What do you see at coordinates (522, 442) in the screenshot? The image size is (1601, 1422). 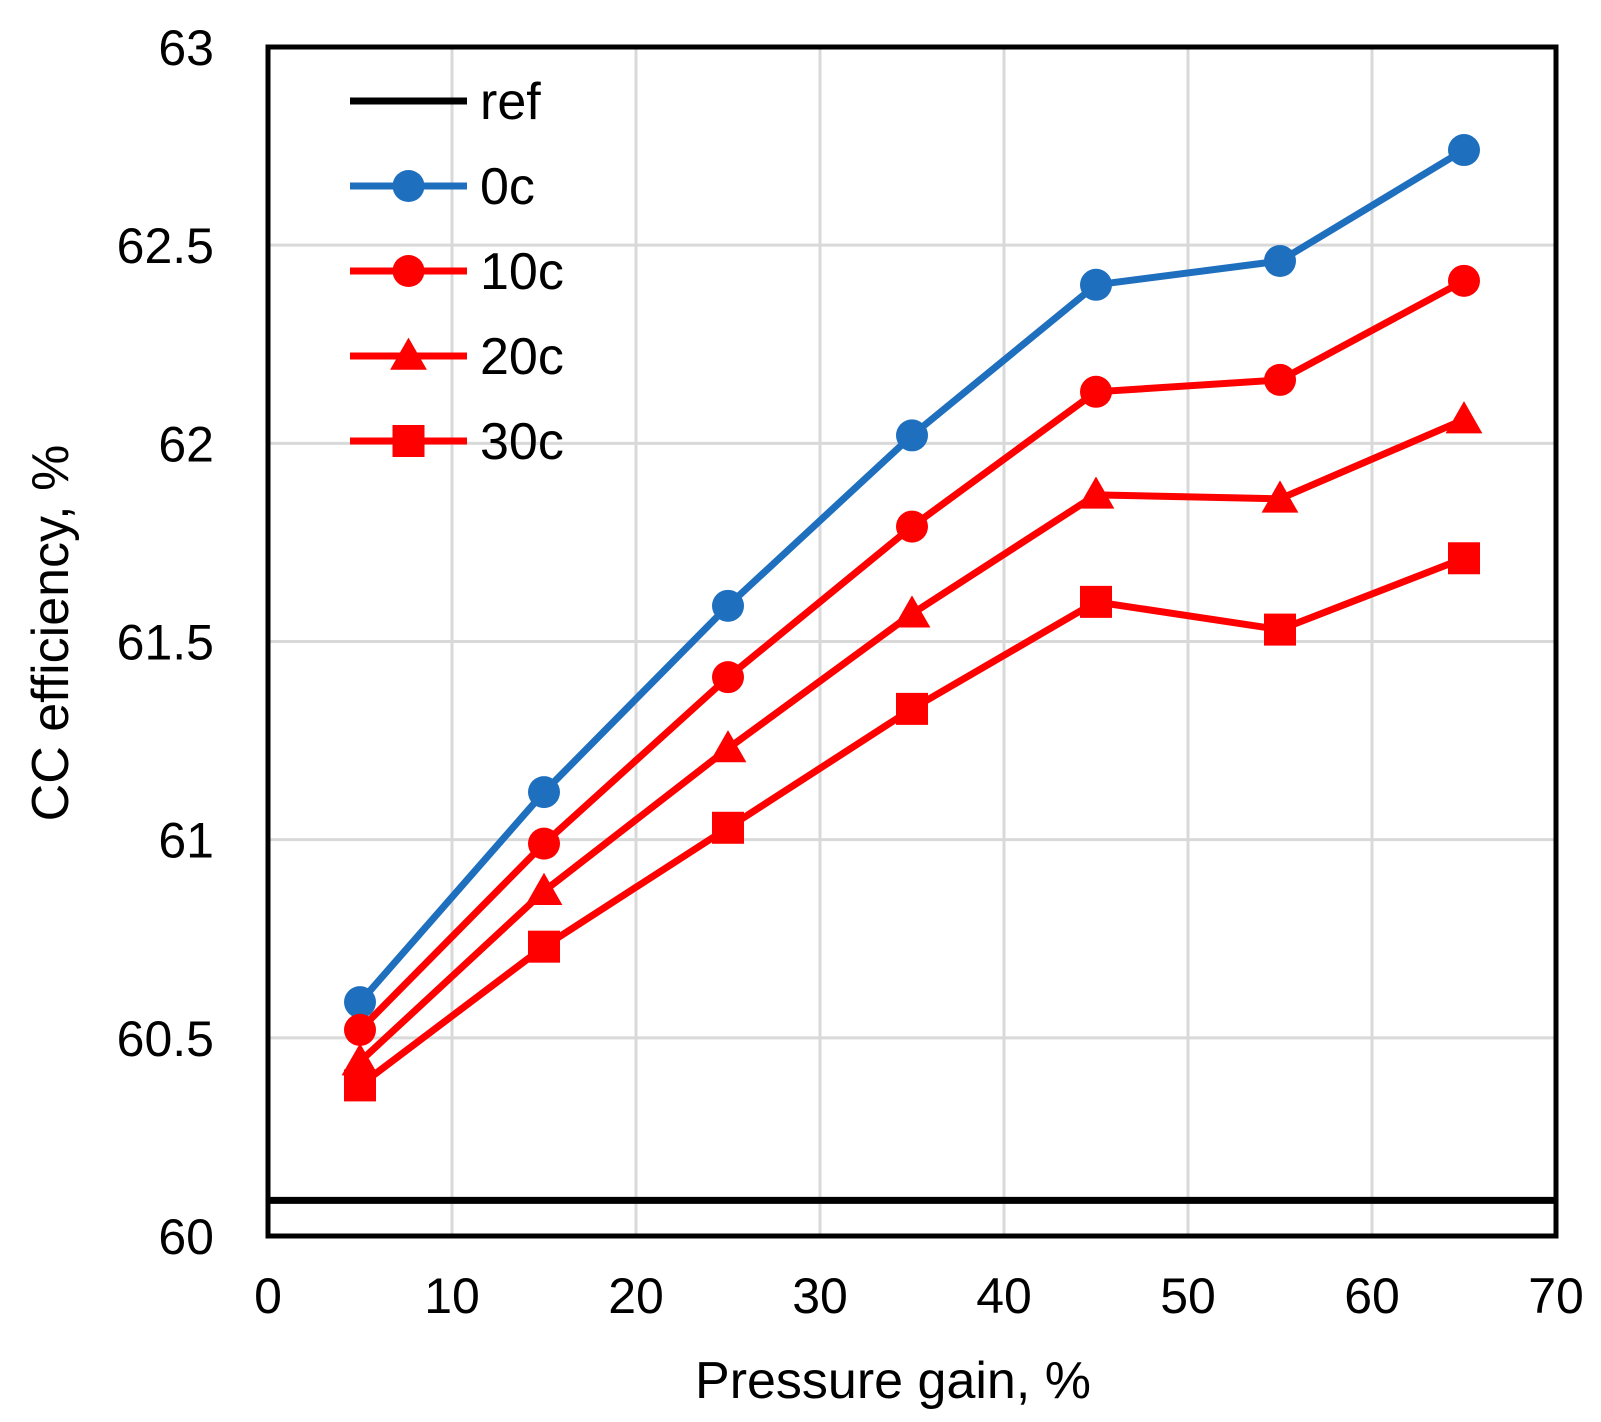 I see `legend-label-30c: 30c` at bounding box center [522, 442].